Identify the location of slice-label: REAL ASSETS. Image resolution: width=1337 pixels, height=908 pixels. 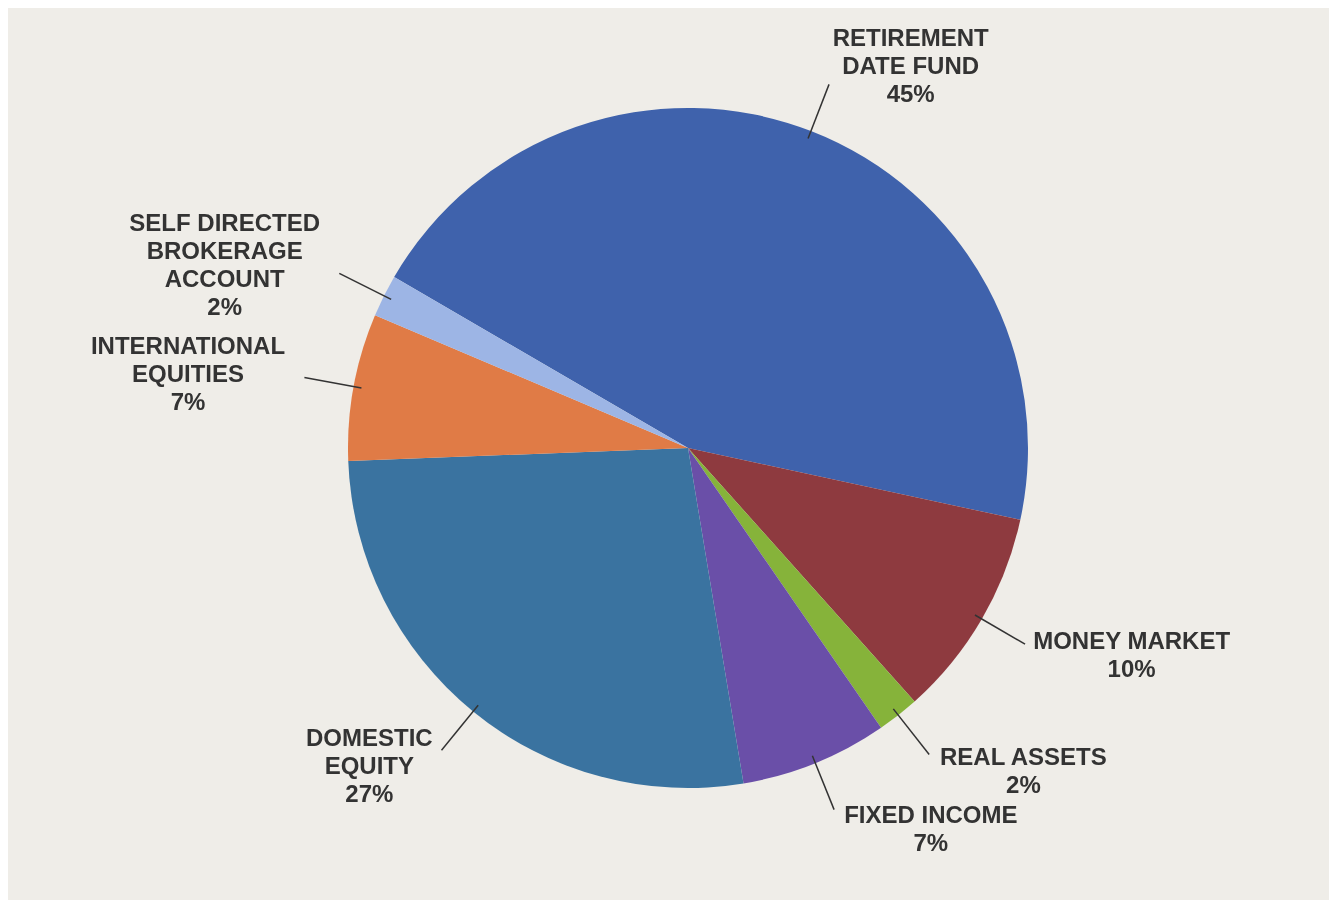
(1023, 756).